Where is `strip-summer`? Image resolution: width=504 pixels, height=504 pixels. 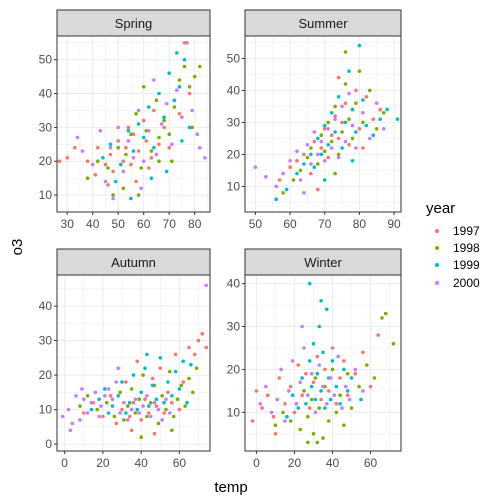
strip-summer is located at coordinates (323, 23).